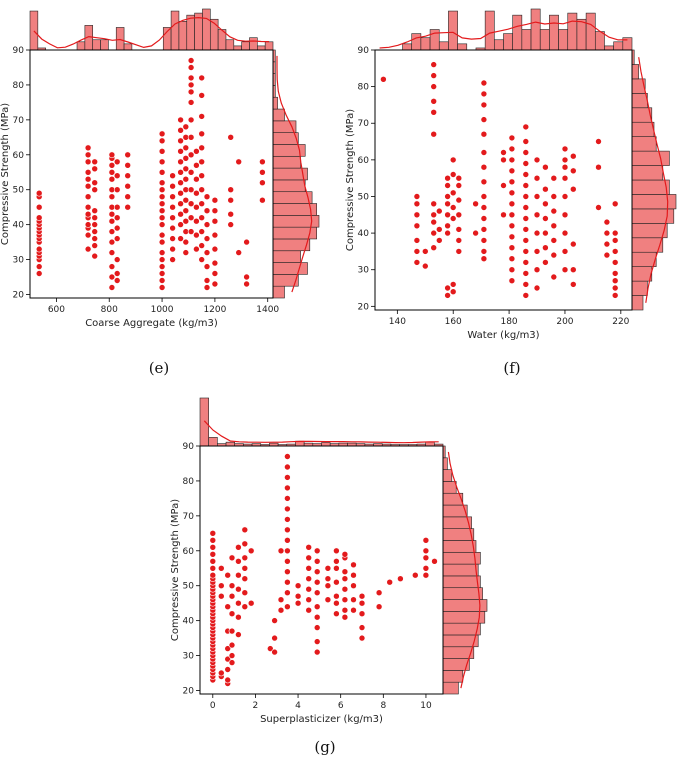 The width and height of the screenshot is (685, 761). I want to click on x-tick-label: 10, so click(426, 706).